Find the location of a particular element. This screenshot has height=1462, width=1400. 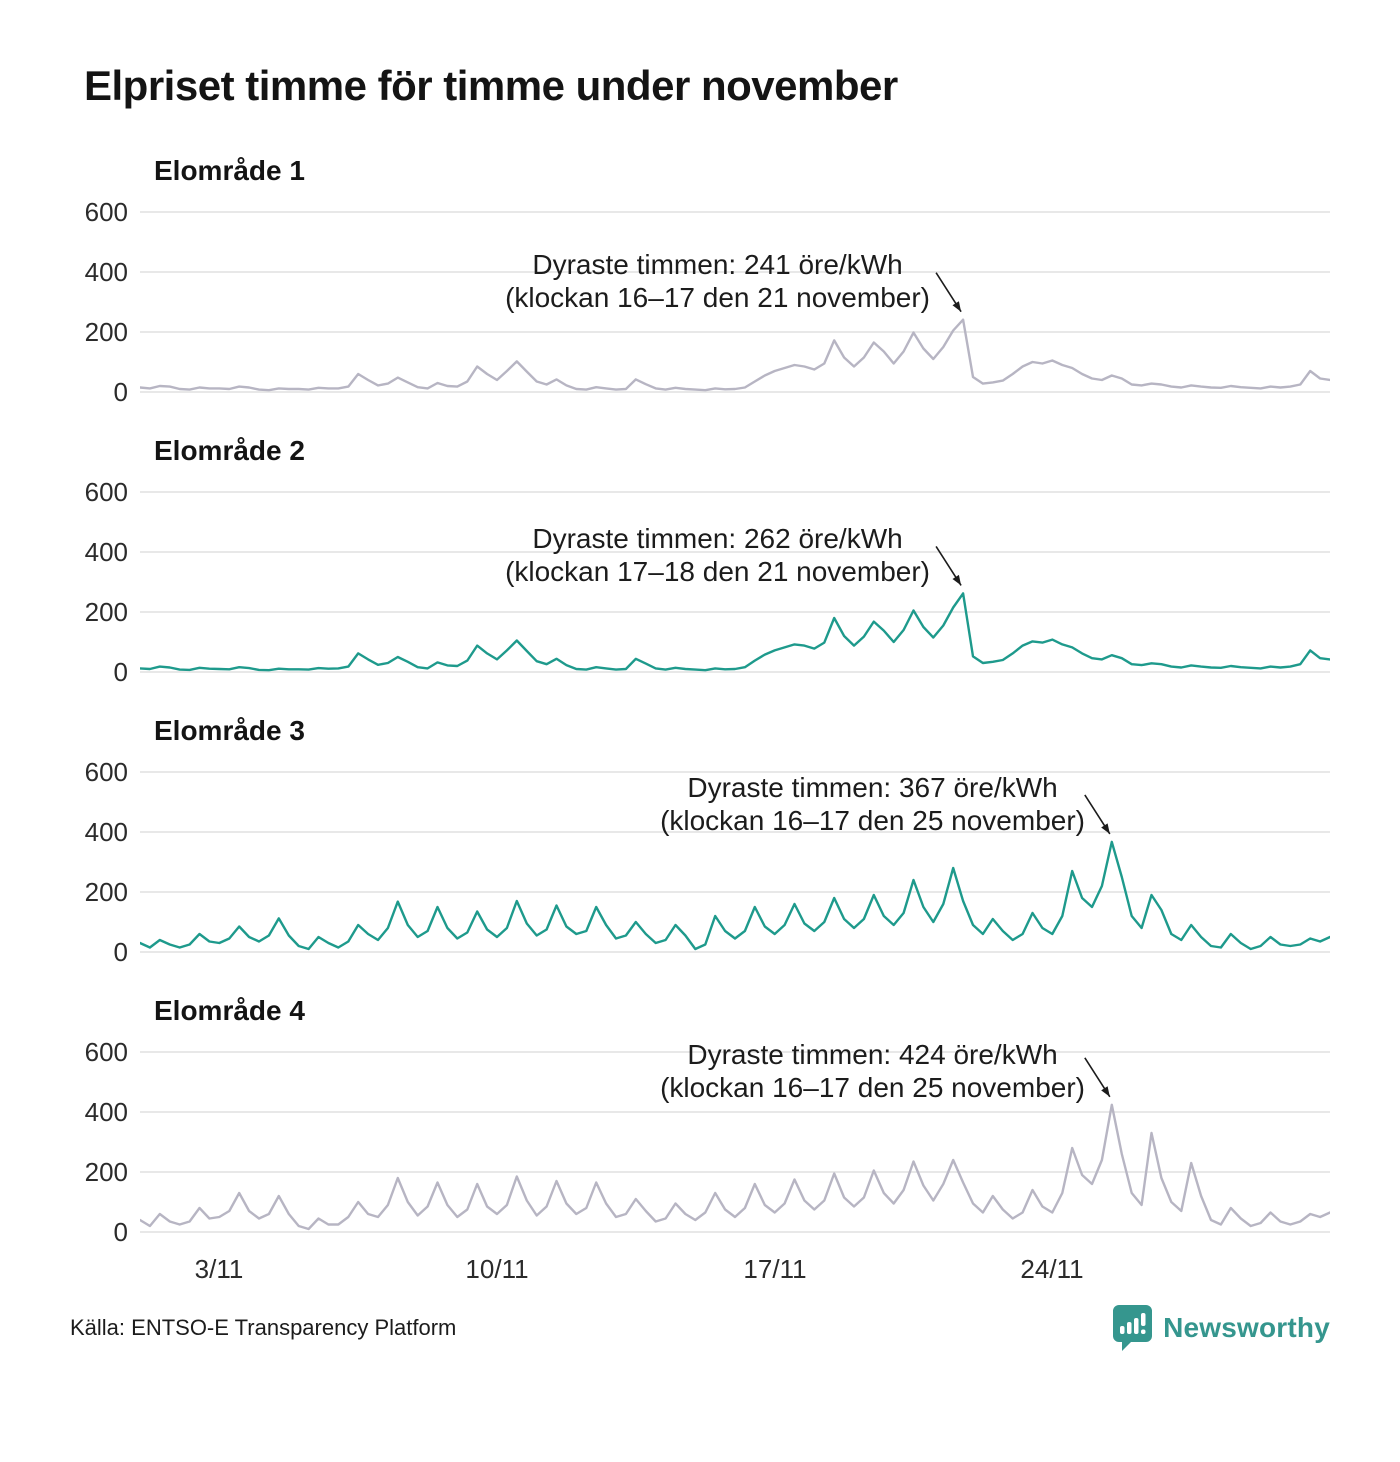

newsworthy-logo: Newsworthy is located at coordinates (1220, 1328).